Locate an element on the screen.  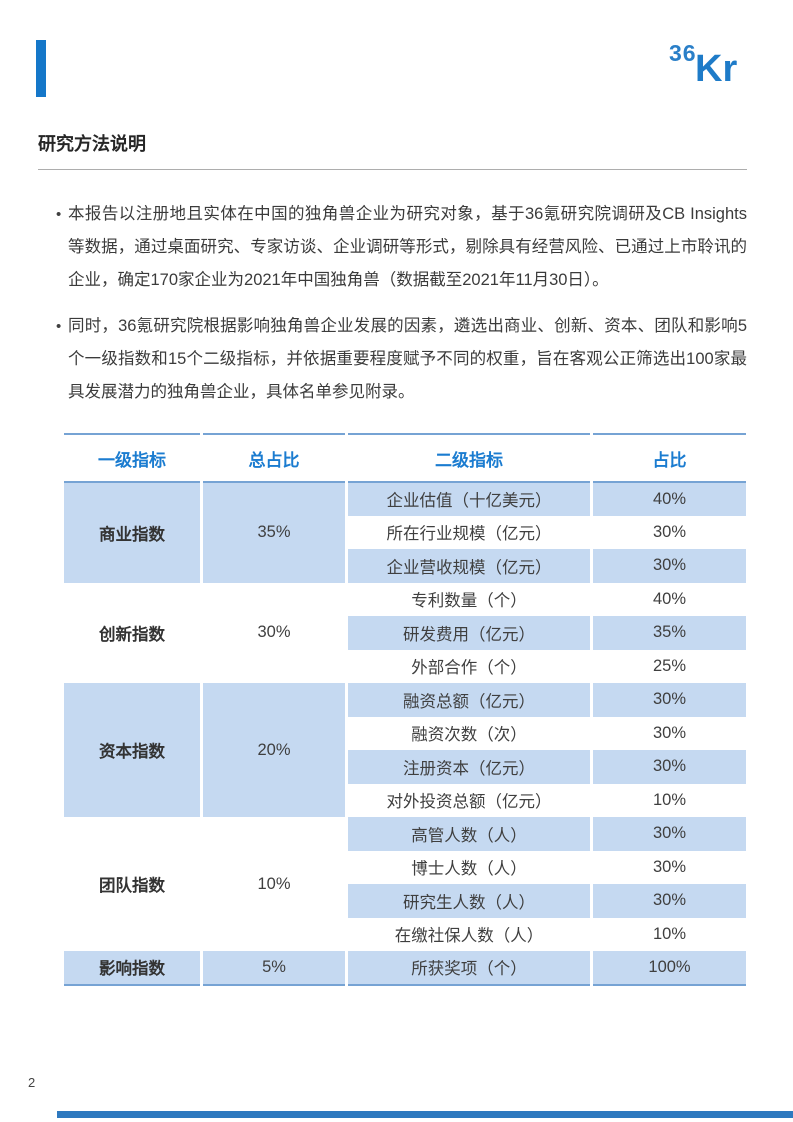
table-row: 所在行业规模（亿元） 30% is located at coordinates (406, 532).